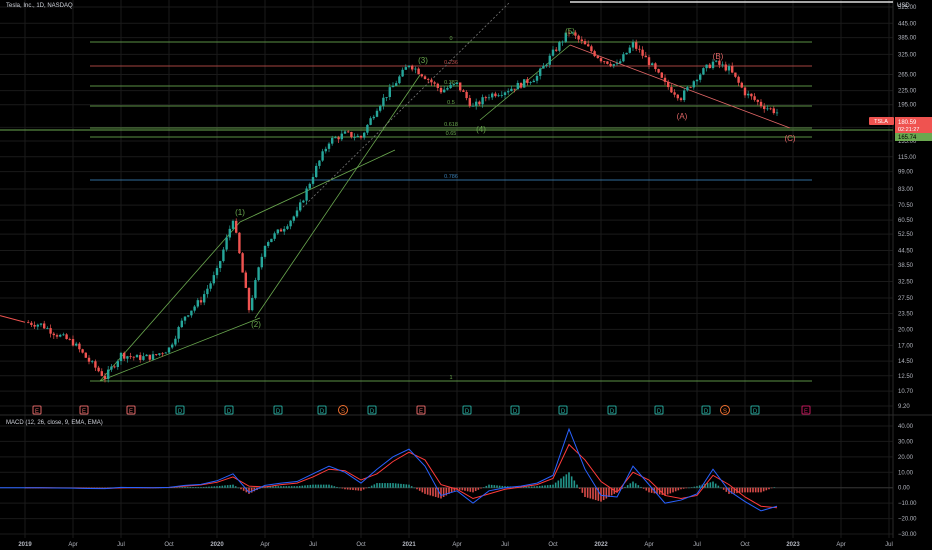  I want to click on level-badge: 165.74, so click(913, 137).